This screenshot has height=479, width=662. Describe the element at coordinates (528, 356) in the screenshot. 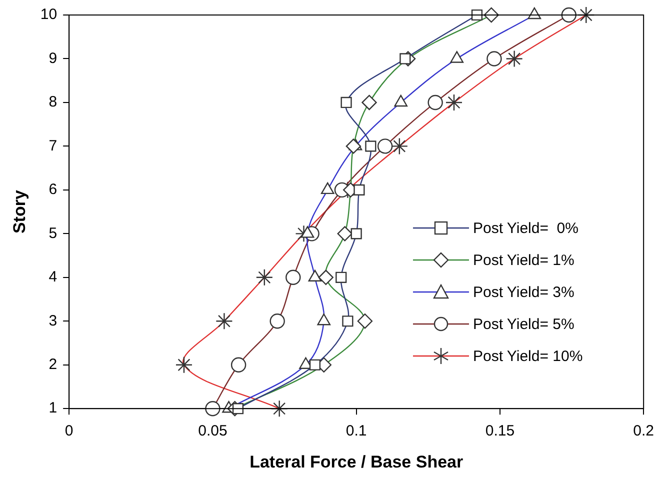

I see `legend-label: Post Yield= 10%` at that location.